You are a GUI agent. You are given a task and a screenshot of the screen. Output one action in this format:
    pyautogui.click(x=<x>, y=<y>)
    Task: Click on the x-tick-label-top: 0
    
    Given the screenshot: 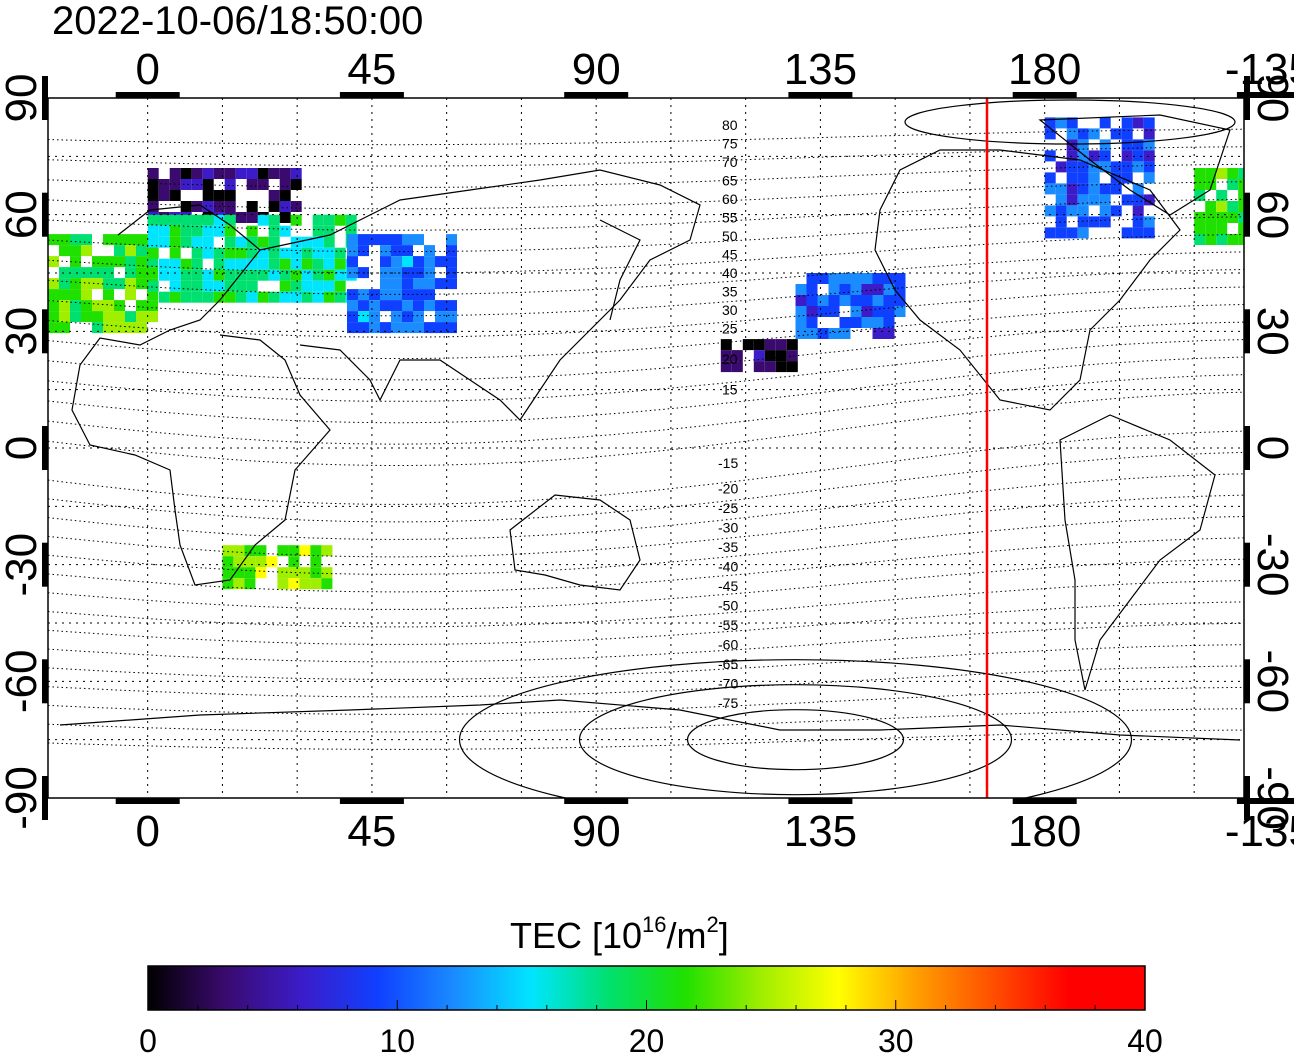 What is the action you would take?
    pyautogui.click(x=147, y=69)
    